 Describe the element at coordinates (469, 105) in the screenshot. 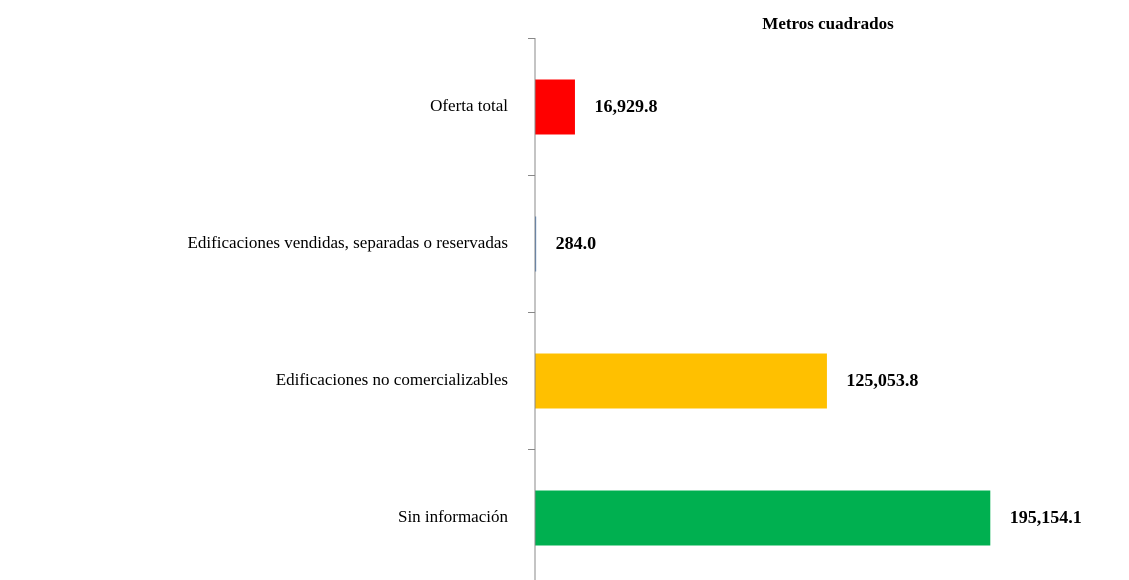

I see `category-label: Oferta total` at that location.